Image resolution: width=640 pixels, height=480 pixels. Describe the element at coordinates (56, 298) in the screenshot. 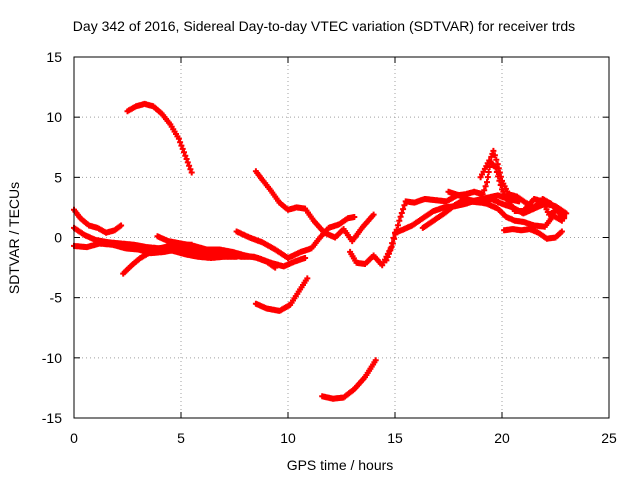

I see `y-tick-label: -5` at that location.